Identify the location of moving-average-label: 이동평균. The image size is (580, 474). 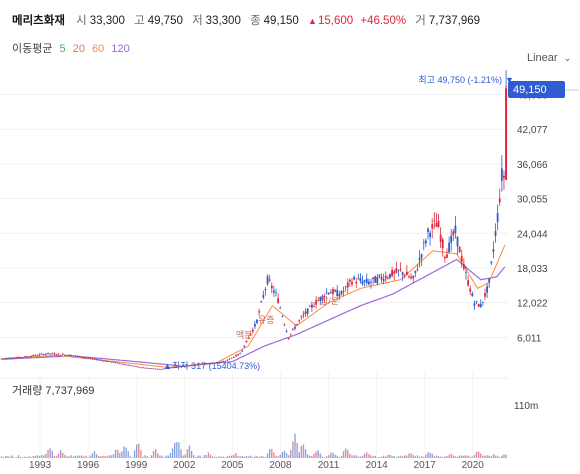
(32, 49).